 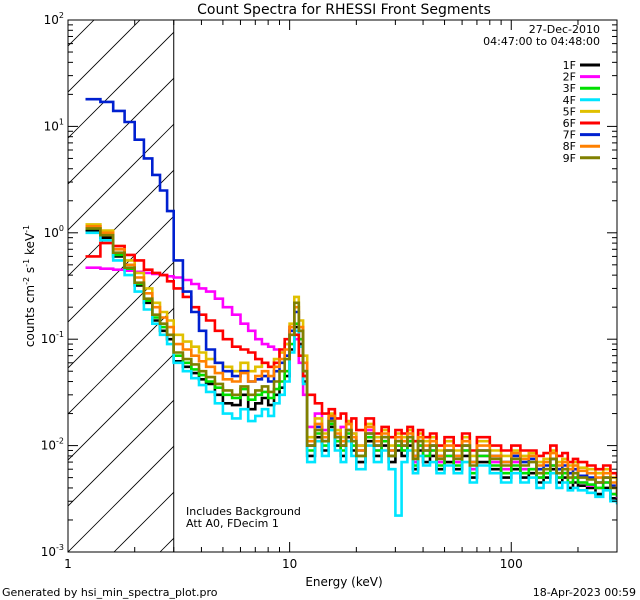 What do you see at coordinates (289, 564) in the screenshot?
I see `x-tick-label: 10` at bounding box center [289, 564].